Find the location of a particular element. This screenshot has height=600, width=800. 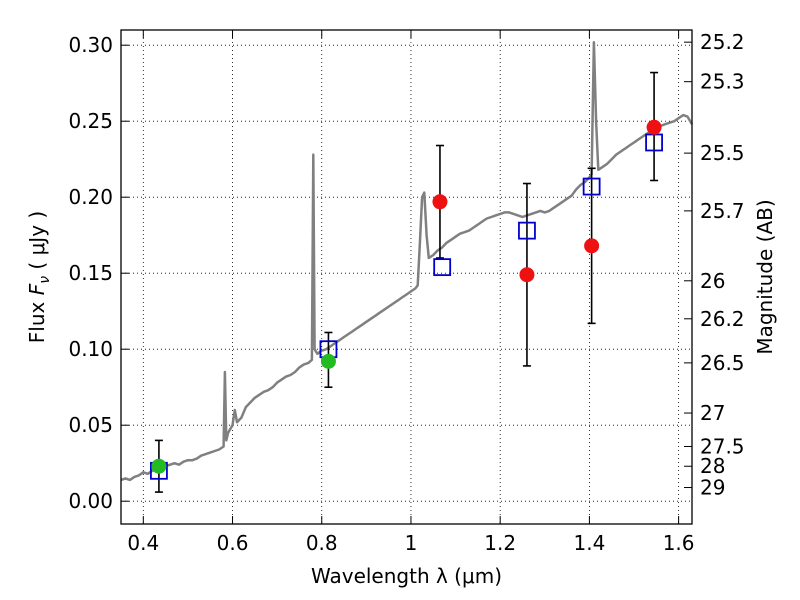

y2-tick-label: 27.5 is located at coordinates (722, 446).